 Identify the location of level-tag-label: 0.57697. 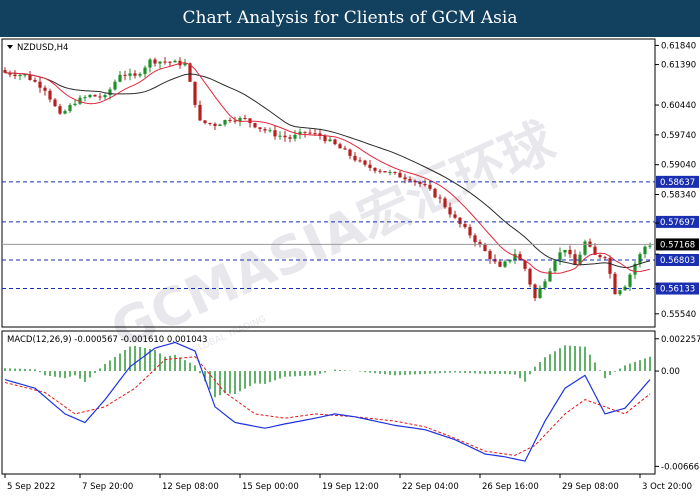
(677, 223).